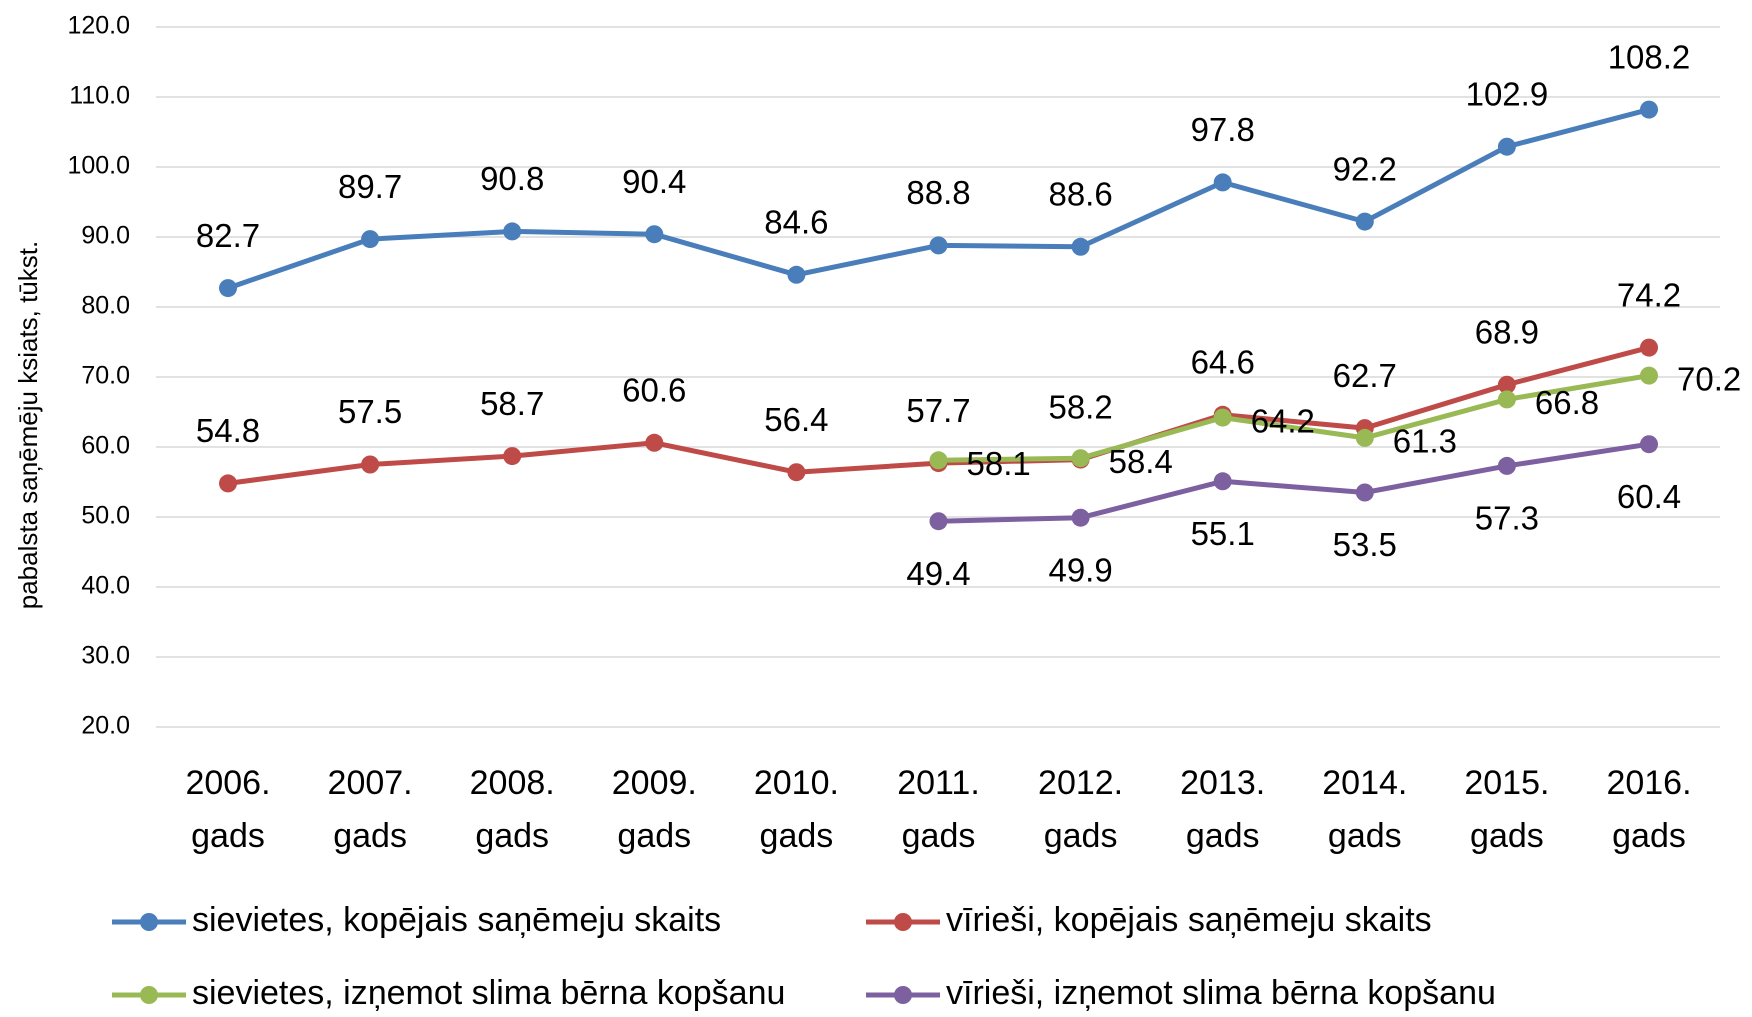  I want to click on legend-label: vīrieši, izņemot slima bērna kopšanu, so click(1221, 993).